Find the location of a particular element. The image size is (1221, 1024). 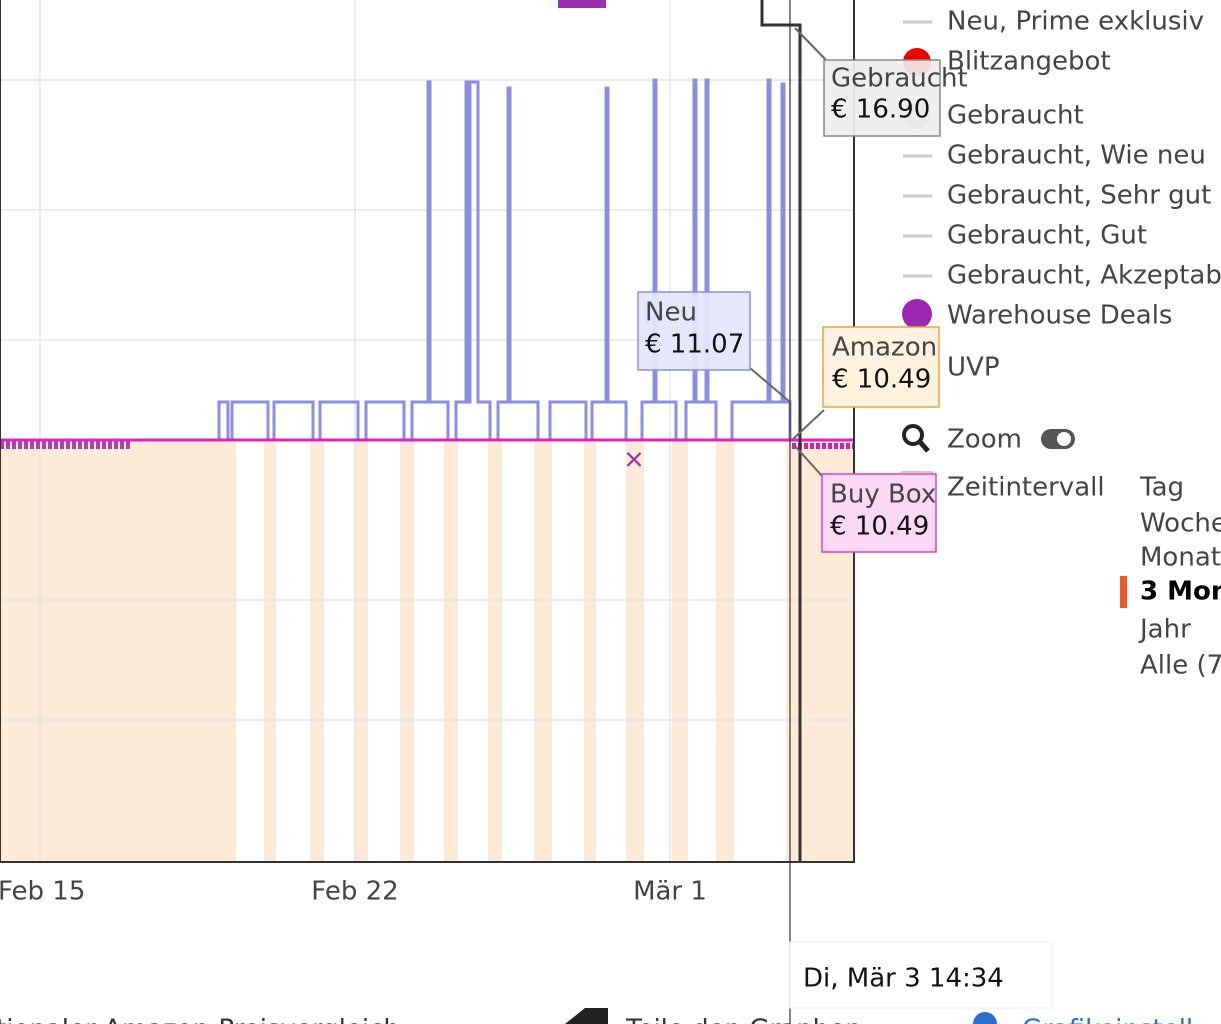

legend-item: UVP is located at coordinates (973, 368).